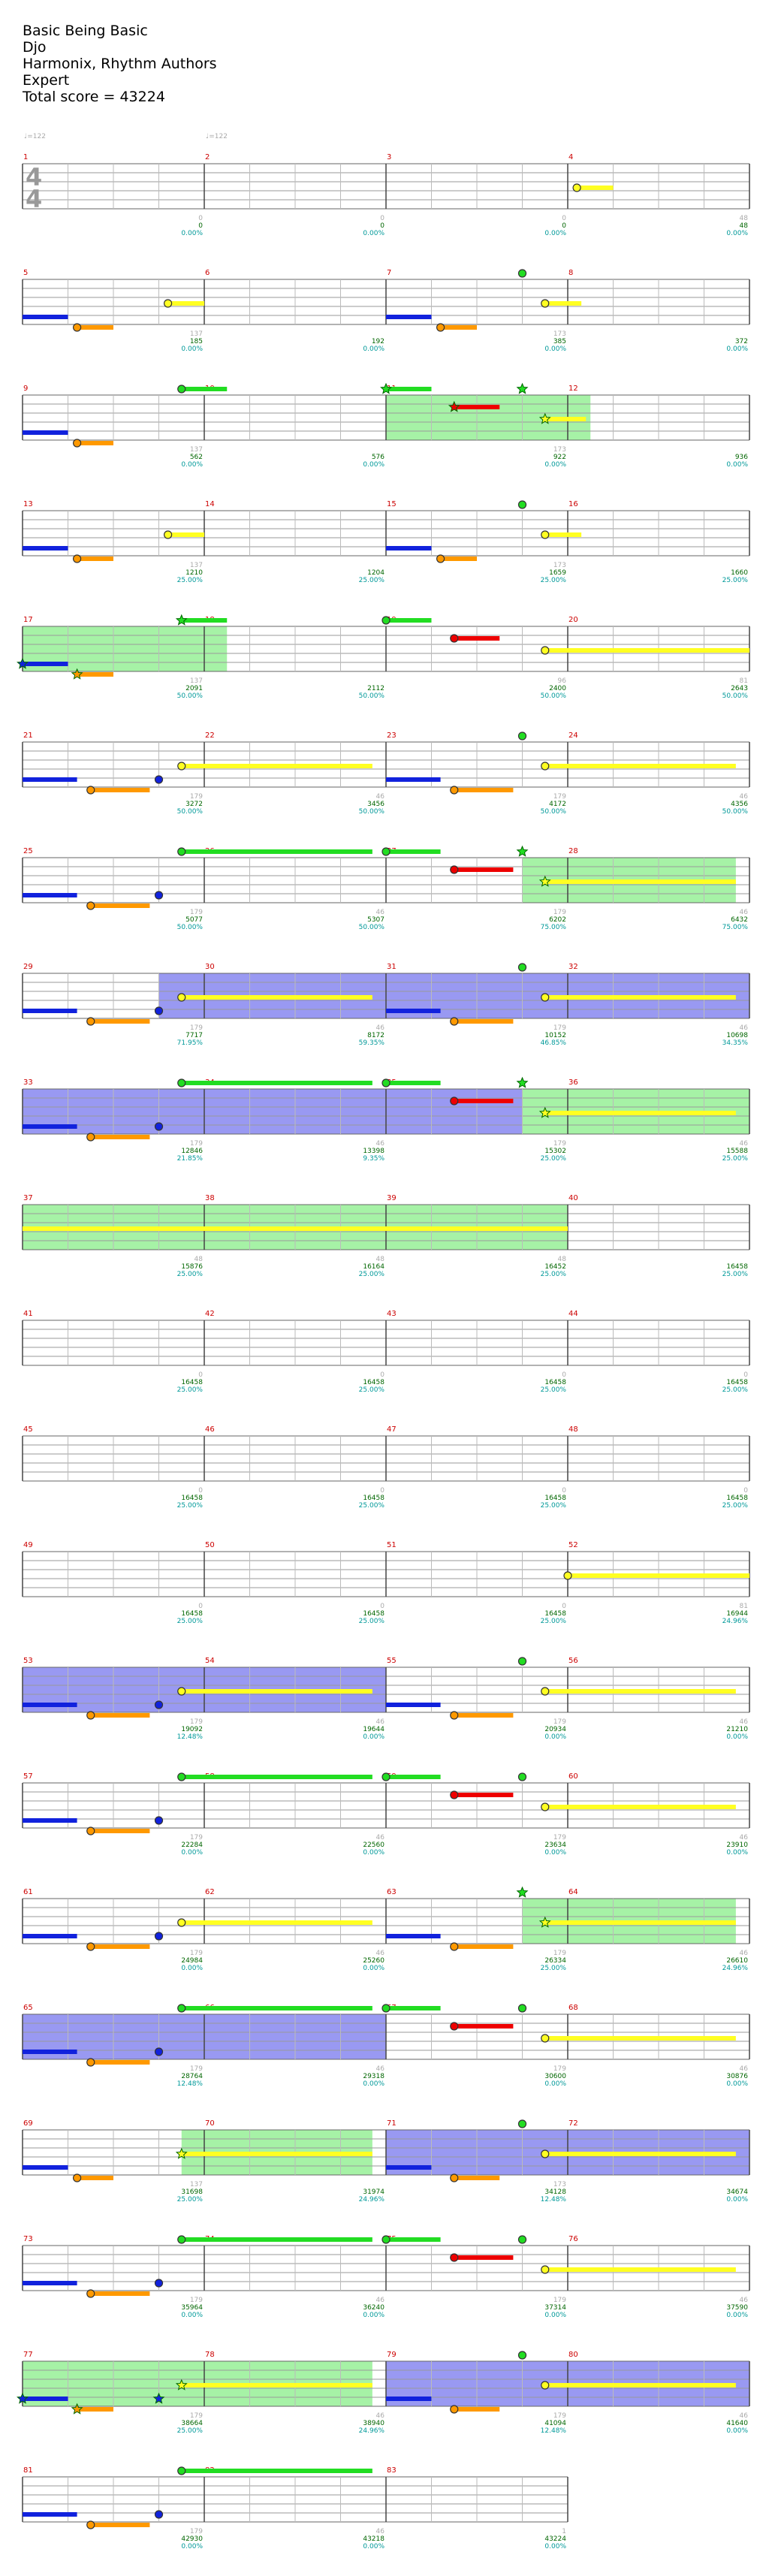 The height and width of the screenshot is (2576, 769). I want to click on time-sig-num: 4, so click(34, 177).